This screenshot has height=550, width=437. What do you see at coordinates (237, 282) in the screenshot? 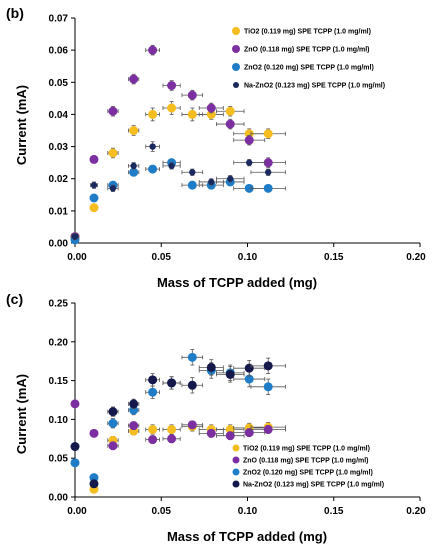
I see `x-axis-title-b: Mass of TCPP added (mg)` at bounding box center [237, 282].